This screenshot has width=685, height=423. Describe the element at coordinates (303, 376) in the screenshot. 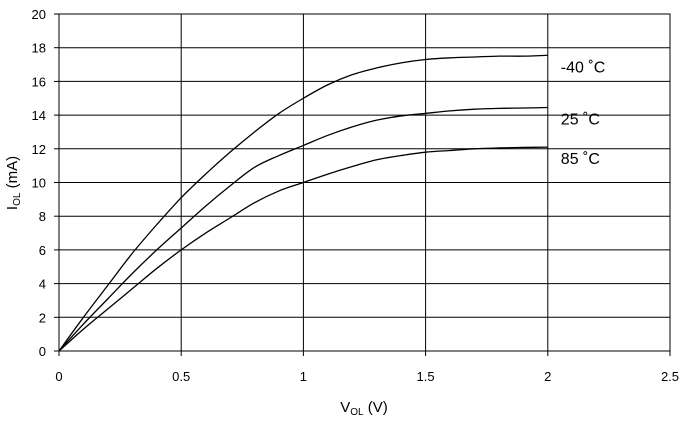

I see `x-tick-label: 1` at that location.